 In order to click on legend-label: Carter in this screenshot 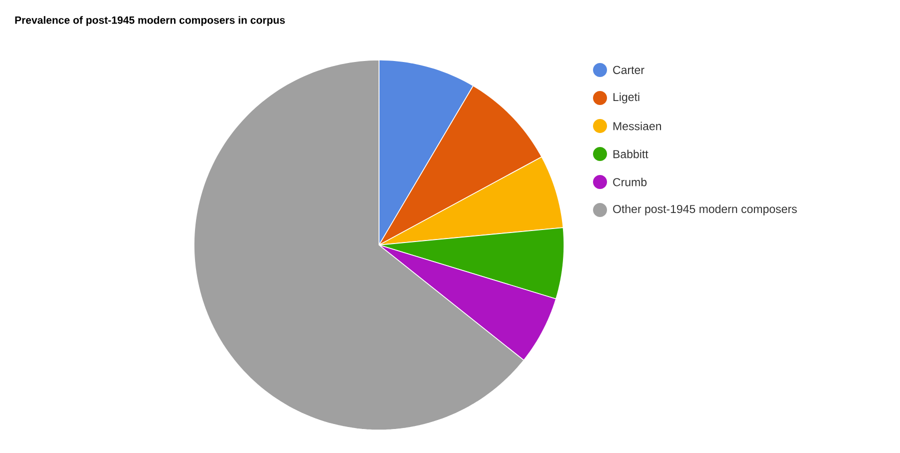, I will do `click(628, 70)`.